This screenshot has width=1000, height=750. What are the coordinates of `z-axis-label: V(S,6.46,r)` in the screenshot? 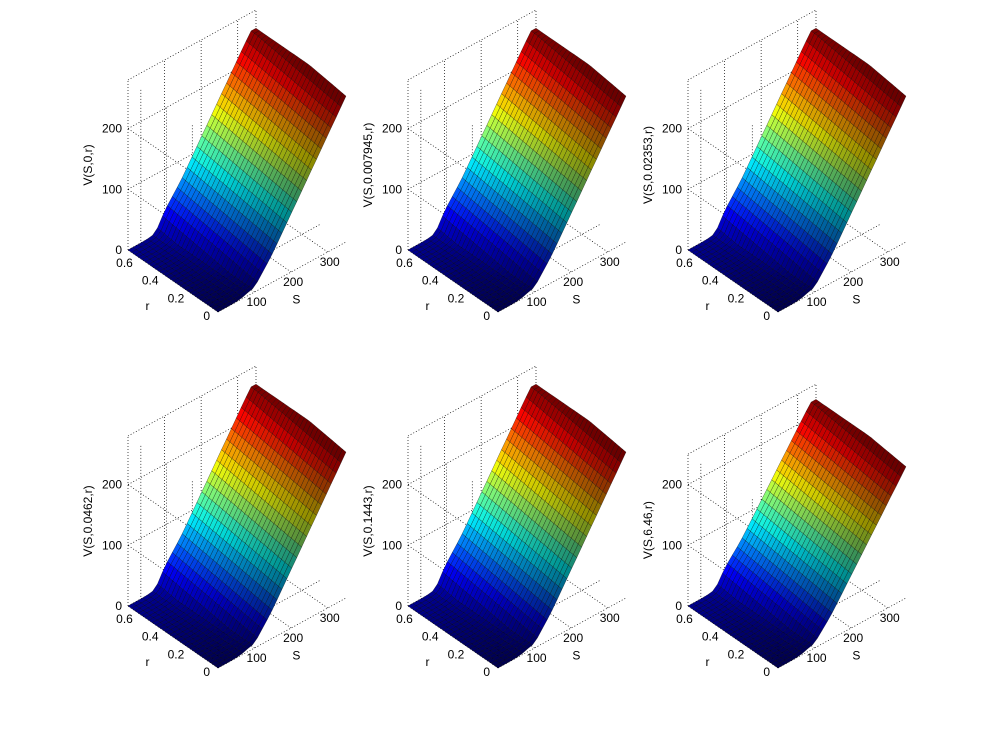 It's located at (648, 530).